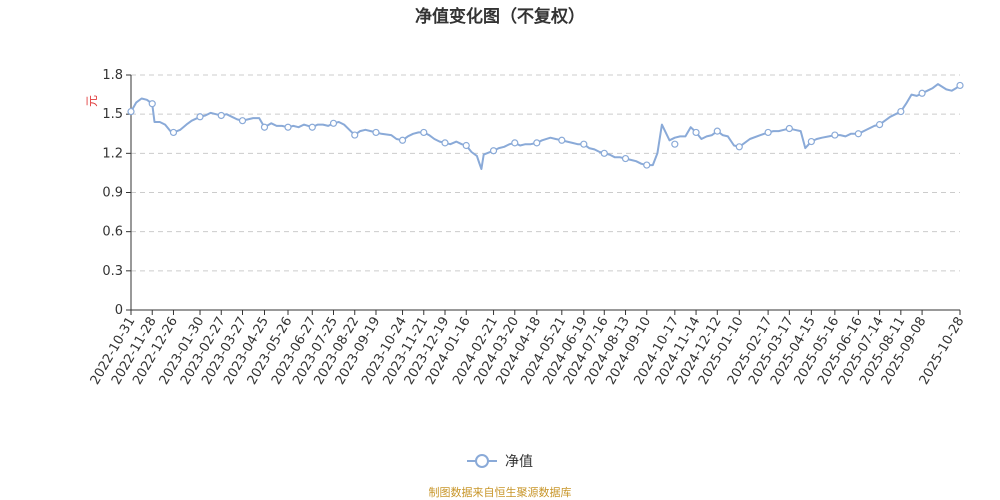 The height and width of the screenshot is (500, 1000). Describe the element at coordinates (92, 101) in the screenshot. I see `y-axis-label: 元` at that location.